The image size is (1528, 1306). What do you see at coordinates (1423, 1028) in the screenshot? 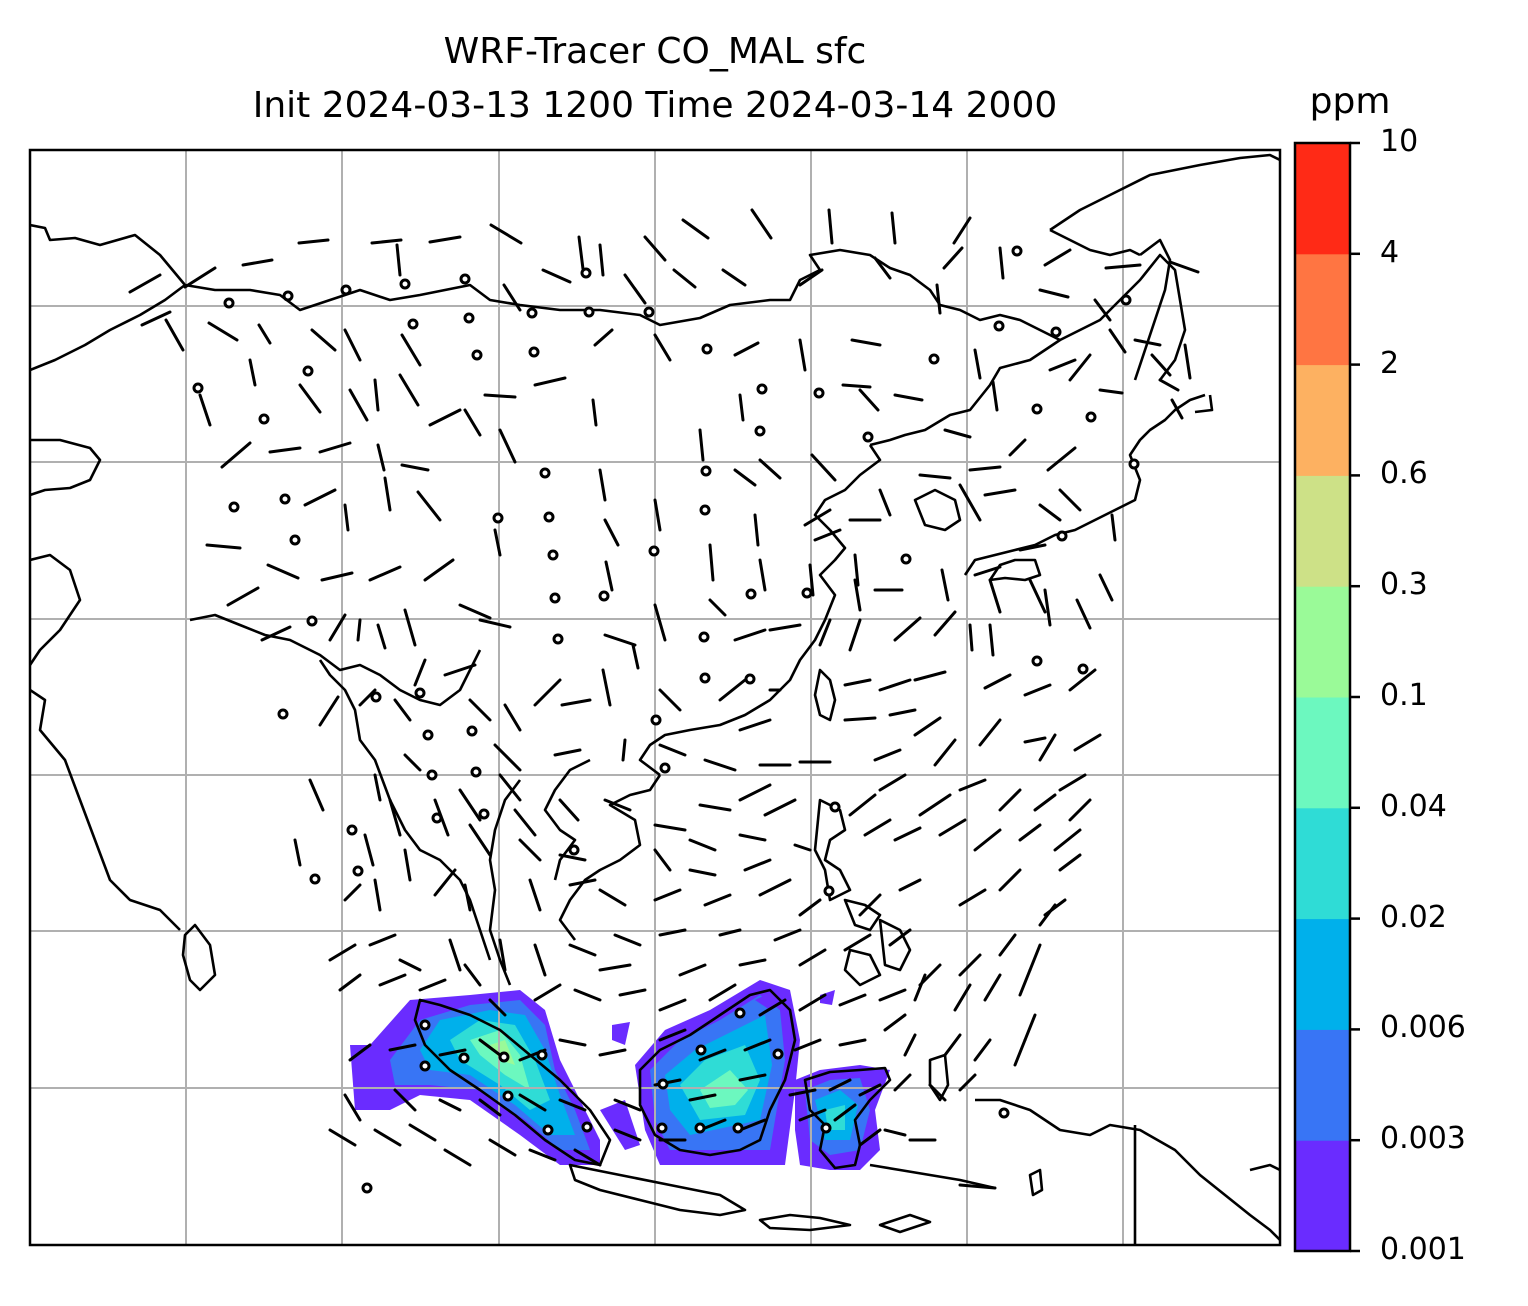
I see `colorbar-tick-label: 0.006` at bounding box center [1423, 1028].